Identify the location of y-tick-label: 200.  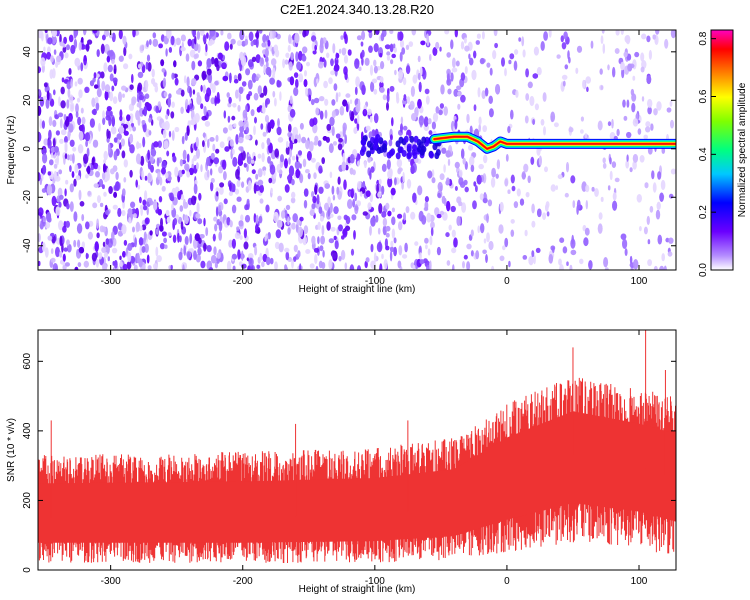
(27, 500).